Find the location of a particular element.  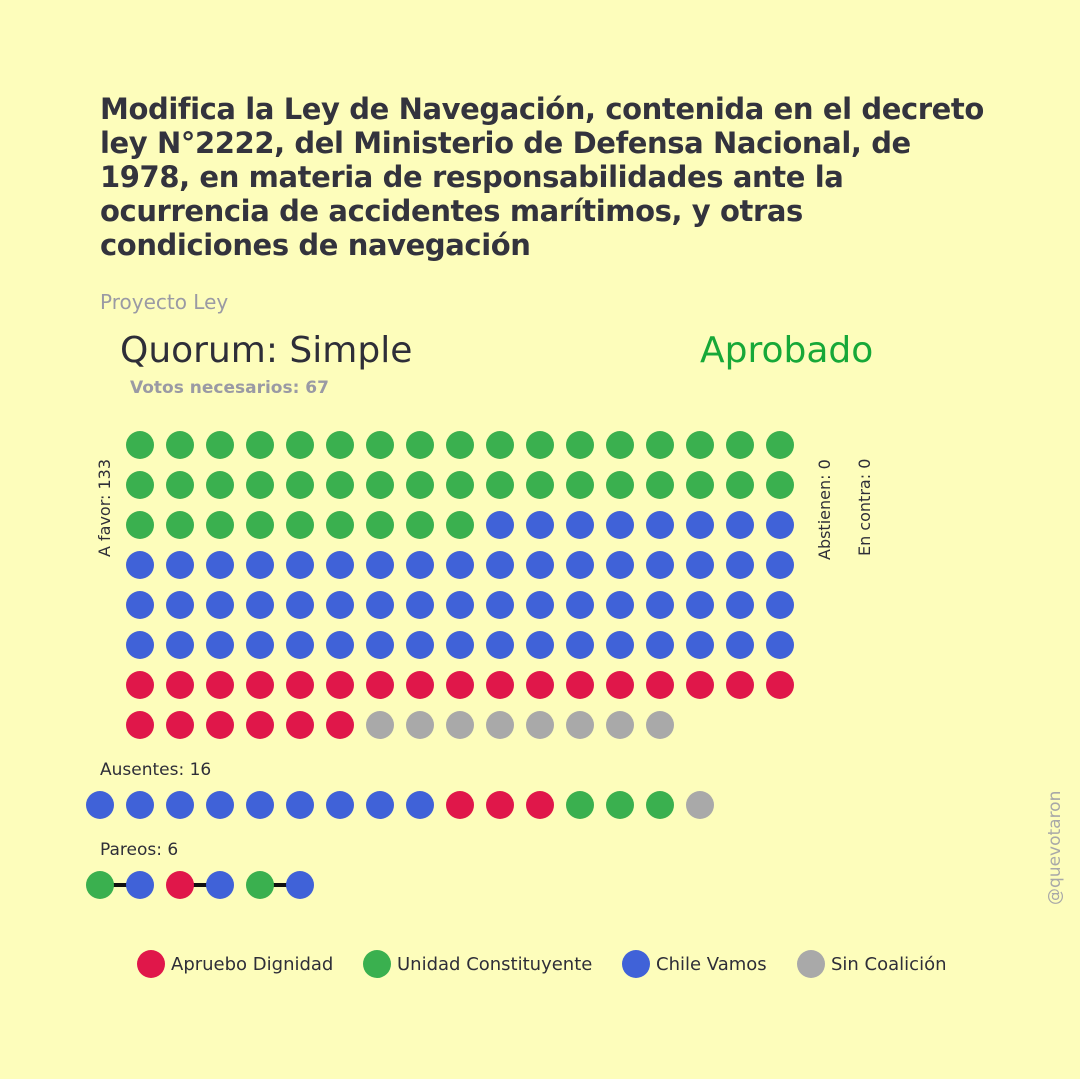

votes-needed-label: Votos necesarios: 67 is located at coordinates (229, 388).